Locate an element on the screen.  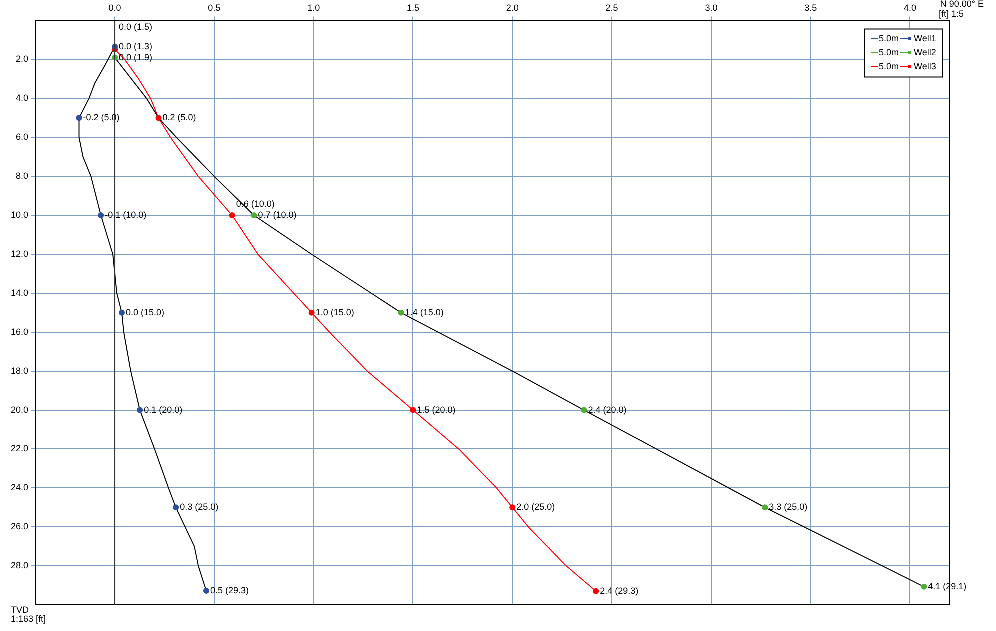
y-tick-label: 6.0 is located at coordinates (22, 137).